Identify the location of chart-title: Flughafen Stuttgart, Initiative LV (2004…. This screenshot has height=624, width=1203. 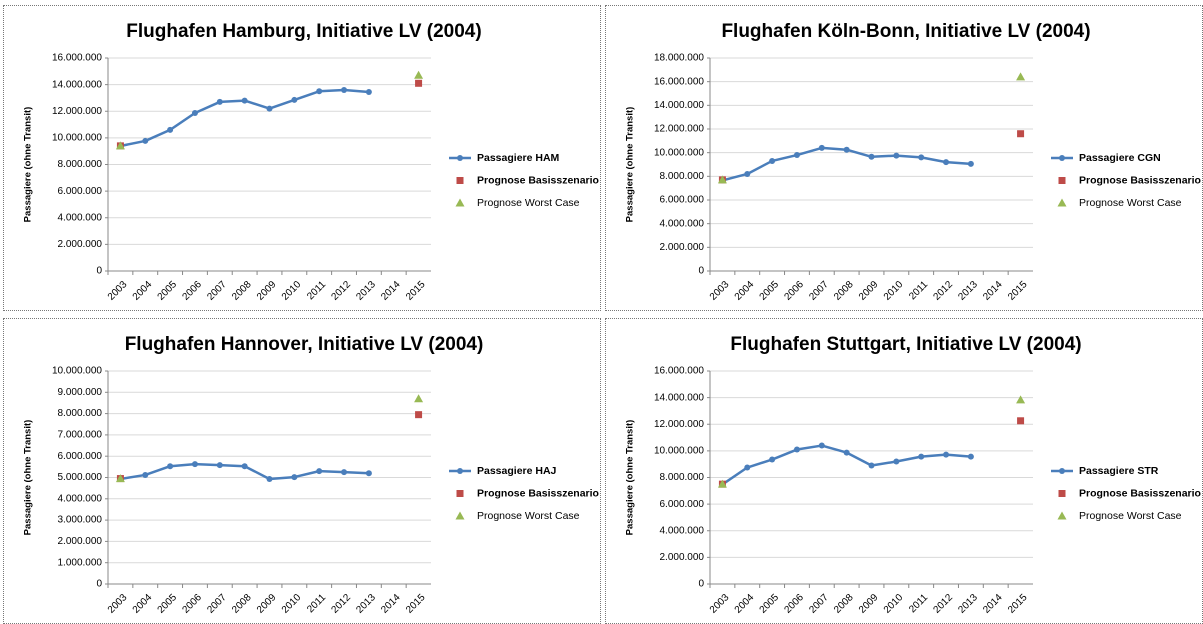
(905, 344).